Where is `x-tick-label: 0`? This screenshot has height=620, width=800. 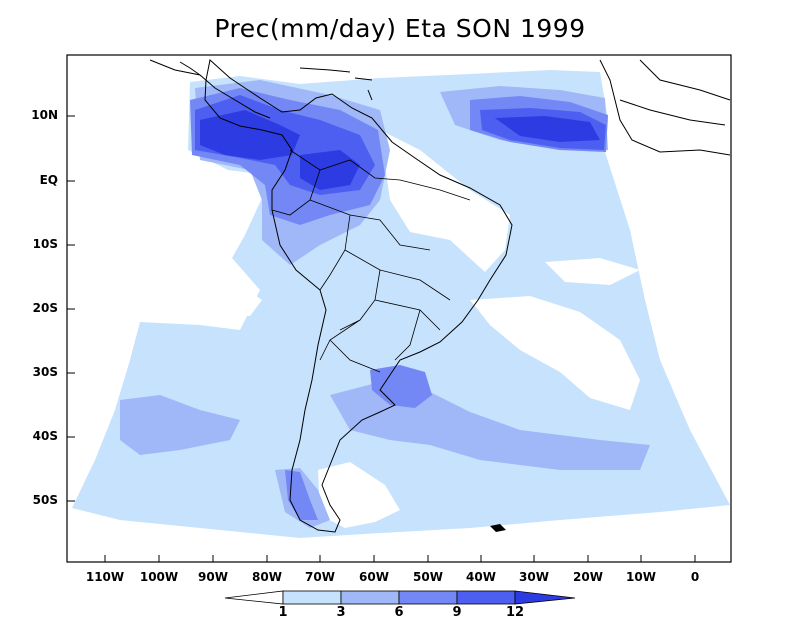
x-tick-label: 0 is located at coordinates (695, 577).